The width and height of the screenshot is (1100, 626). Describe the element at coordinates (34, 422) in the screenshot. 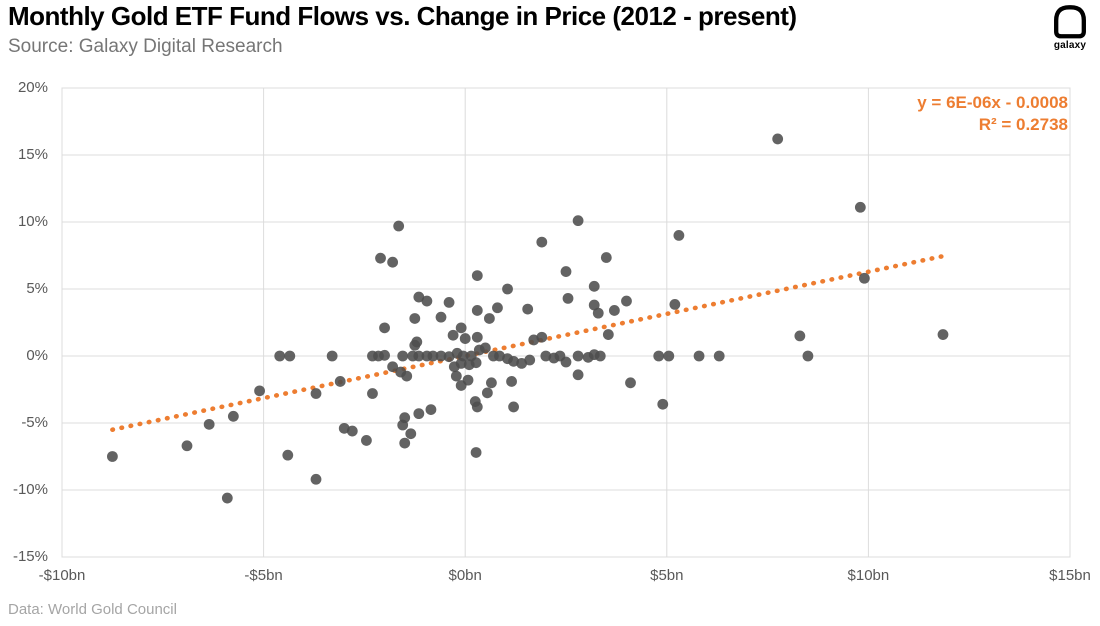

I see `y-tick-label: -5%` at that location.